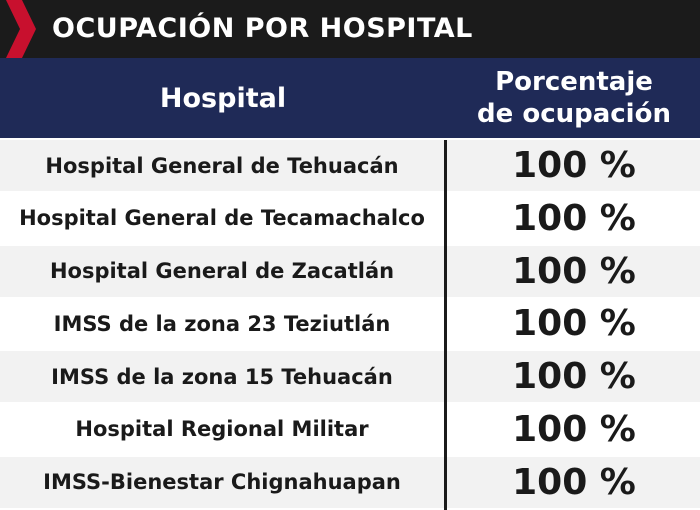 Image resolution: width=700 pixels, height=510 pixels. What do you see at coordinates (262, 28) in the screenshot?
I see `page-title: OCUPACIÓN POR HOSPITAL` at bounding box center [262, 28].